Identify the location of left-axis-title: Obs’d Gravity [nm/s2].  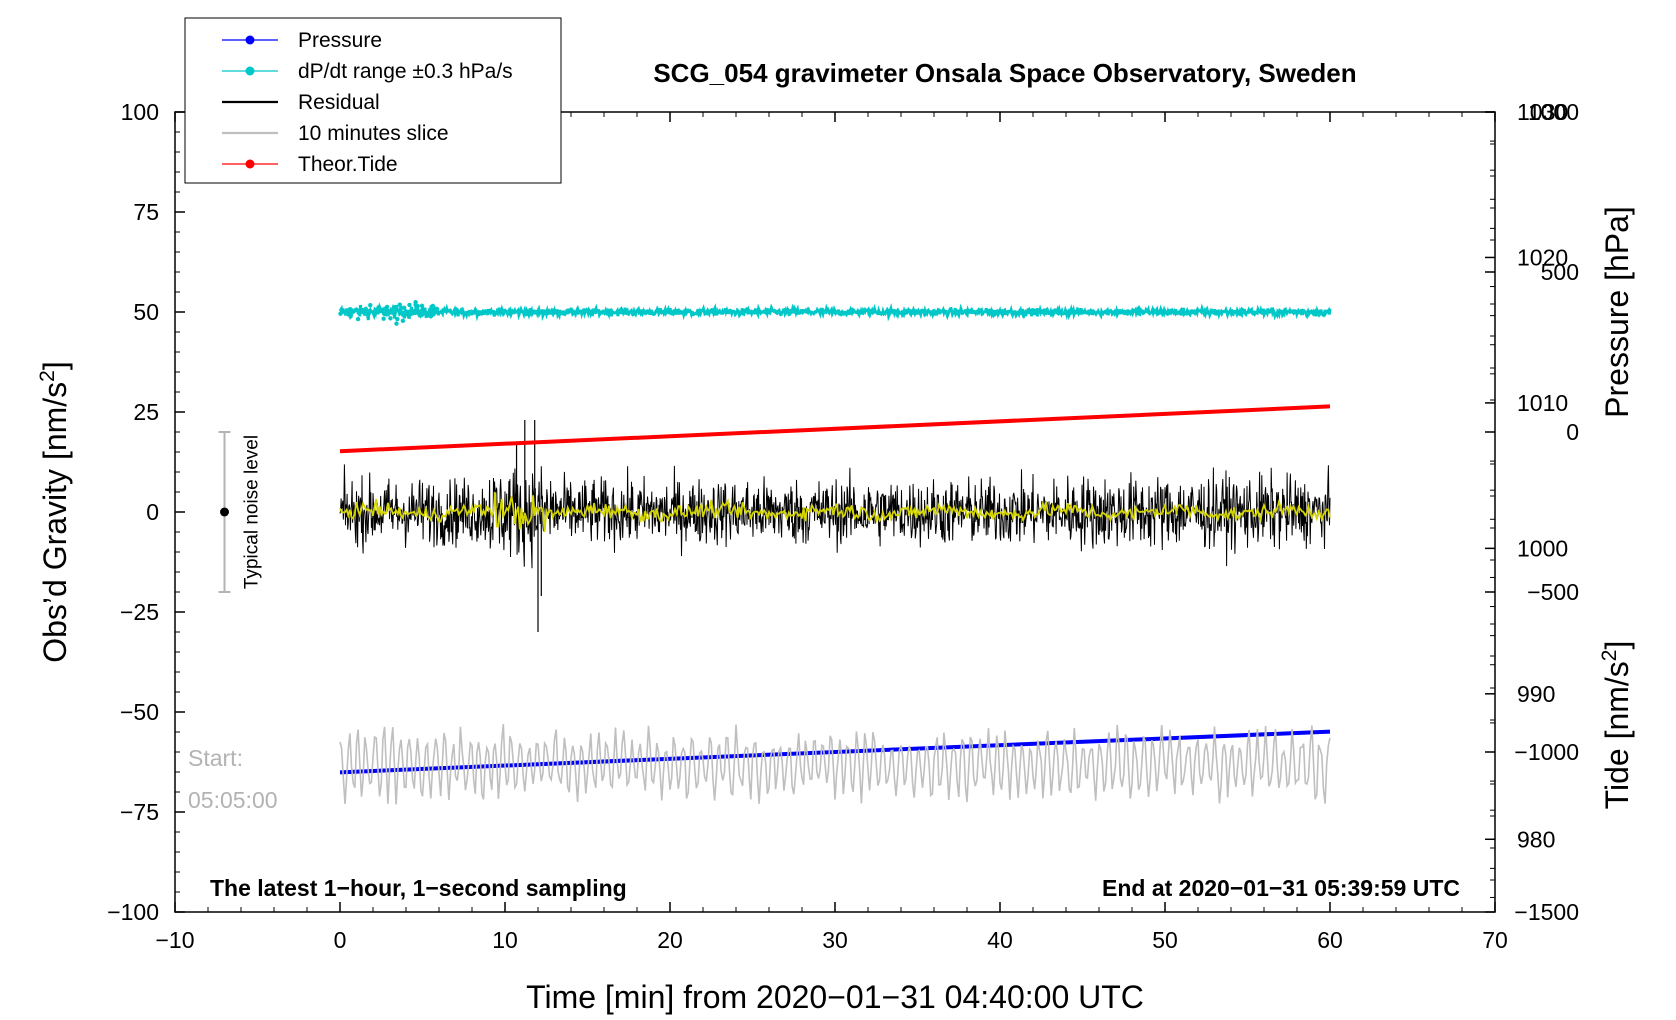
(54, 512).